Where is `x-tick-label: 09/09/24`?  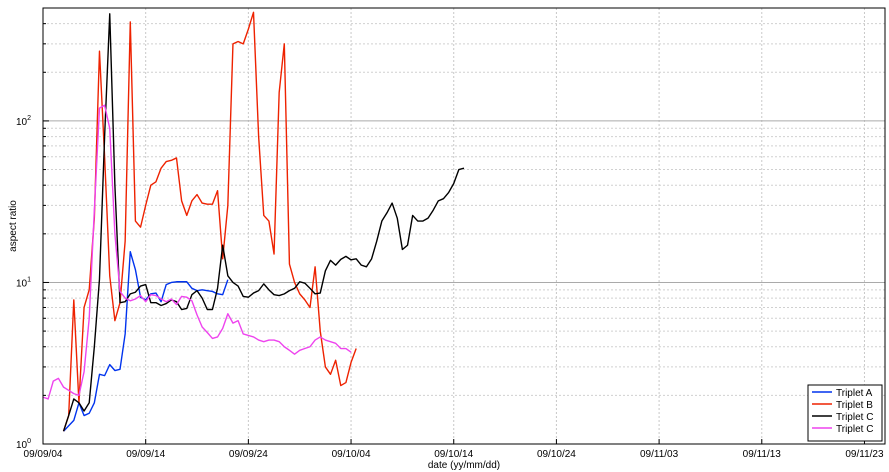
x-tick-label: 09/09/24 is located at coordinates (248, 454).